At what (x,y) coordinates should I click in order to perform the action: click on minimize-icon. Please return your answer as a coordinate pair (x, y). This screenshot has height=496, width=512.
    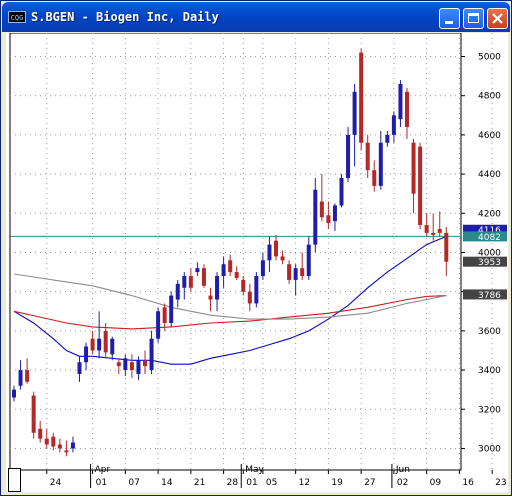
    Looking at the image, I should click on (449, 22).